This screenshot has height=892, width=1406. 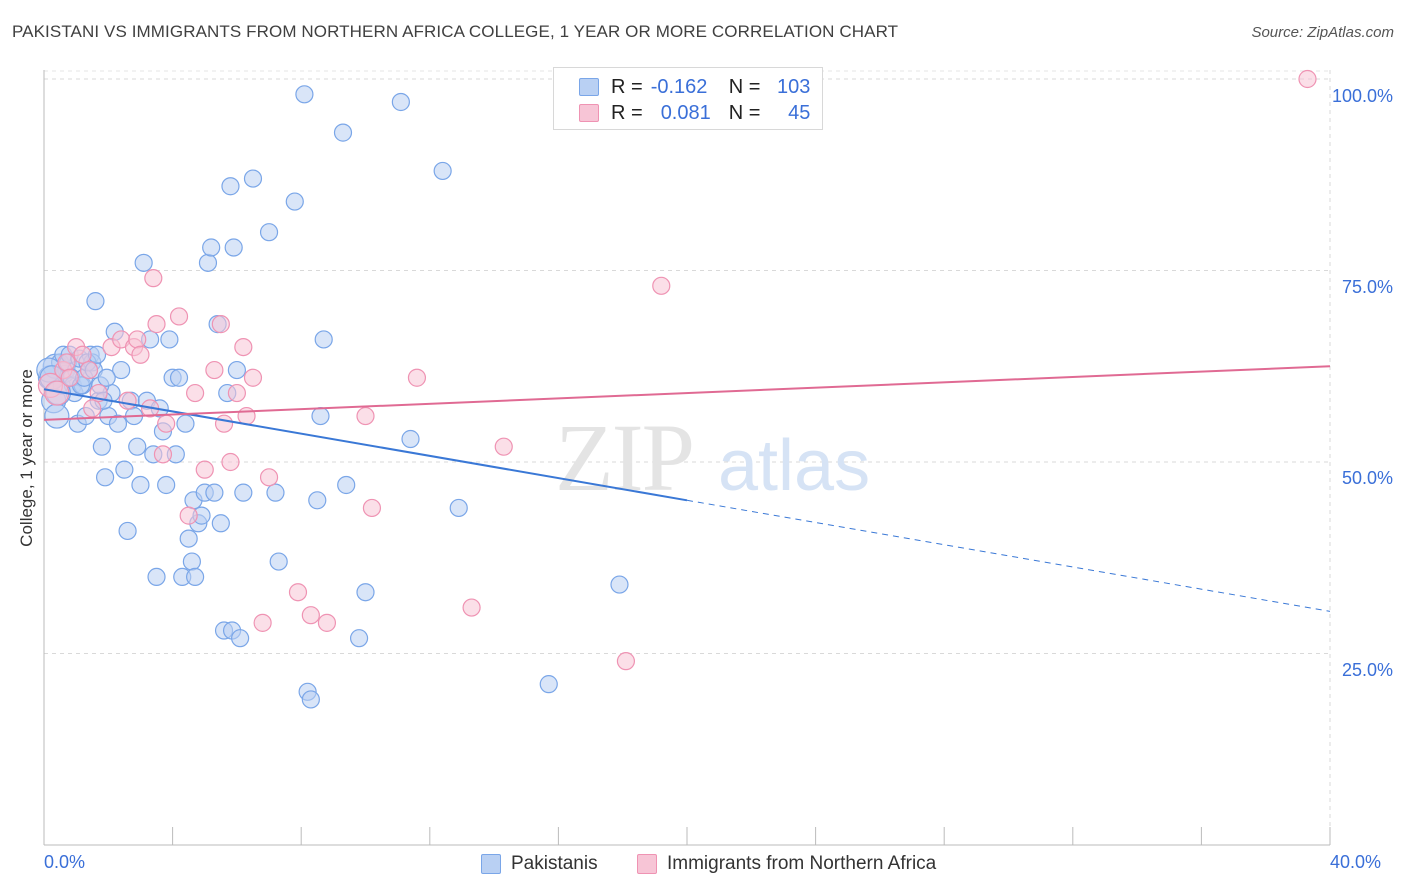 I want to click on northern-africa-legend-swatch, so click(x=647, y=864).